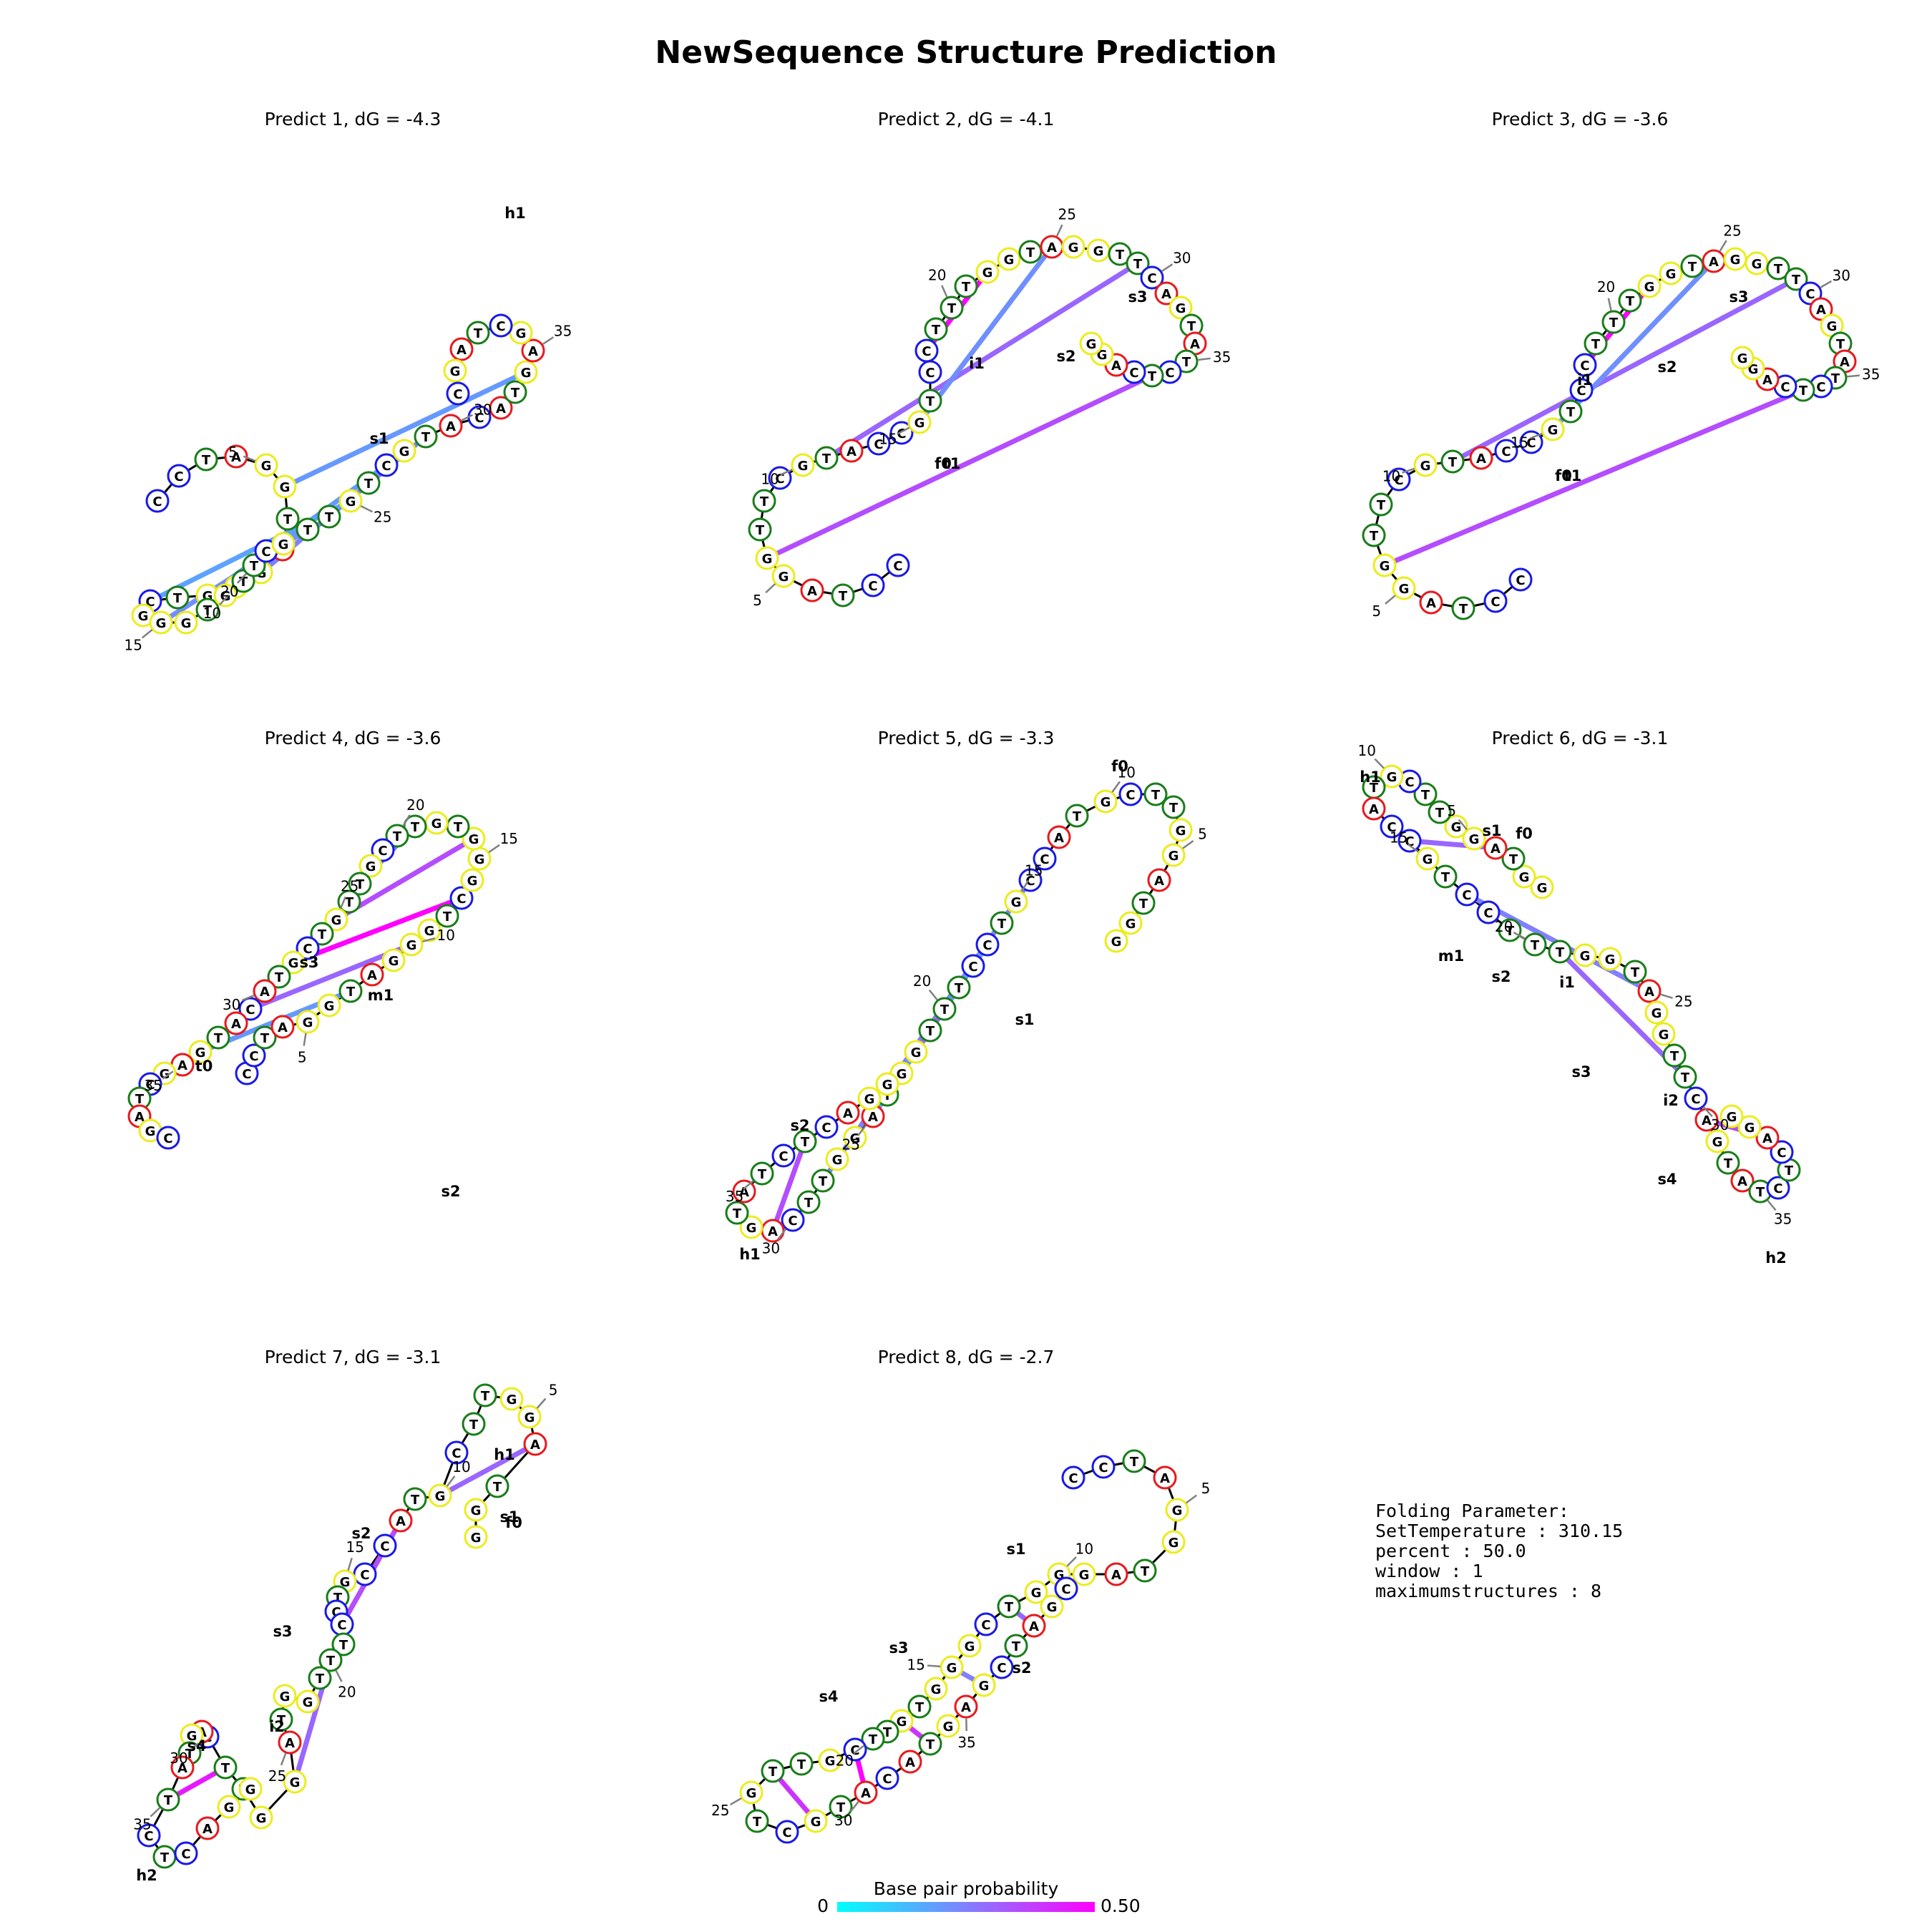 The width and height of the screenshot is (1932, 1932). Describe the element at coordinates (959, 1012) in the screenshot. I see `backbone-line` at that location.